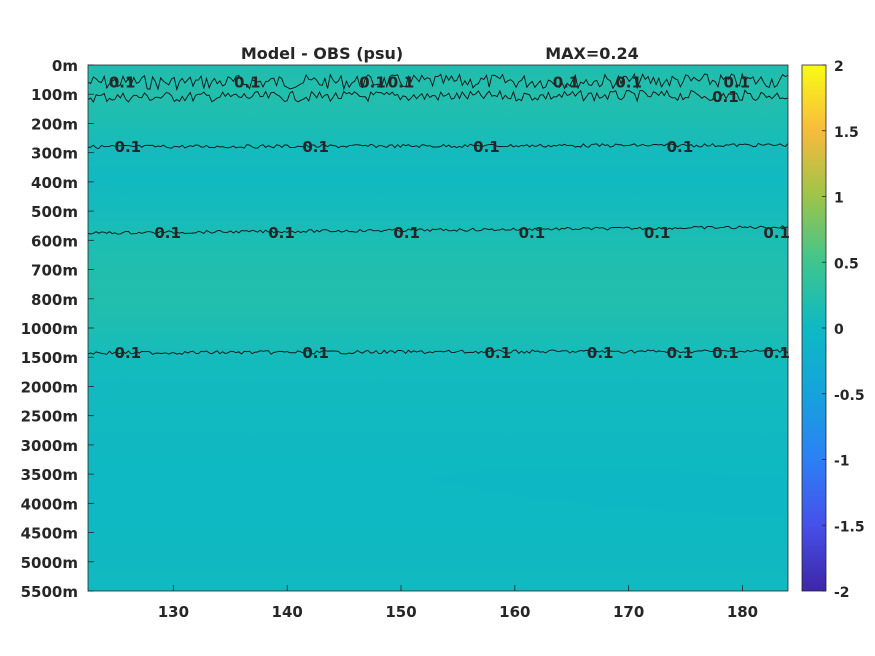 The width and height of the screenshot is (875, 656). I want to click on y-tick-label: 300m, so click(54, 154).